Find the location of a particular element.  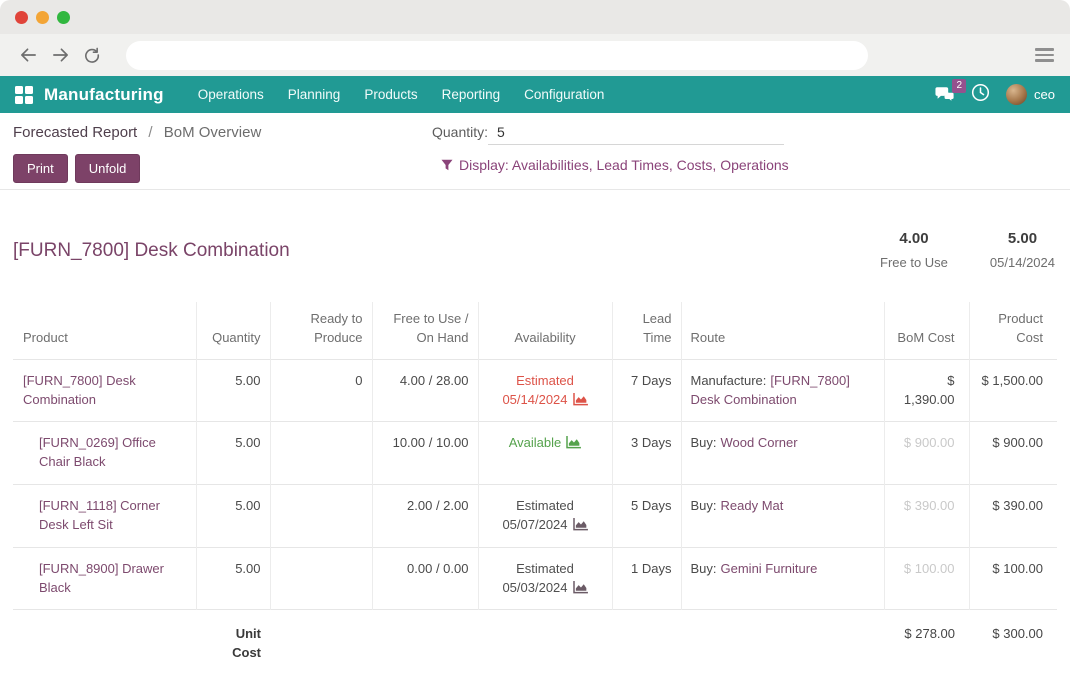

col-header-bom-cost: BoM Cost is located at coordinates (927, 331).